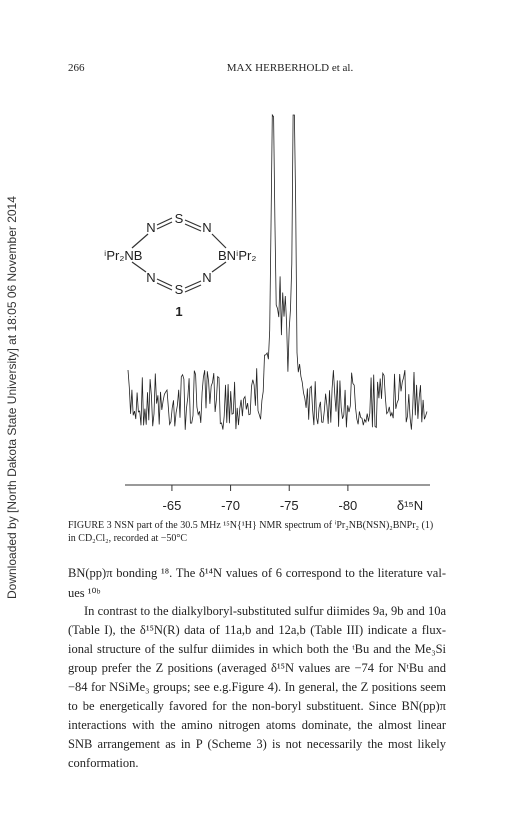 Image resolution: width=524 pixels, height=821 pixels. Describe the element at coordinates (410, 505) in the screenshot. I see `x-axis-label: δ¹⁵N` at that location.